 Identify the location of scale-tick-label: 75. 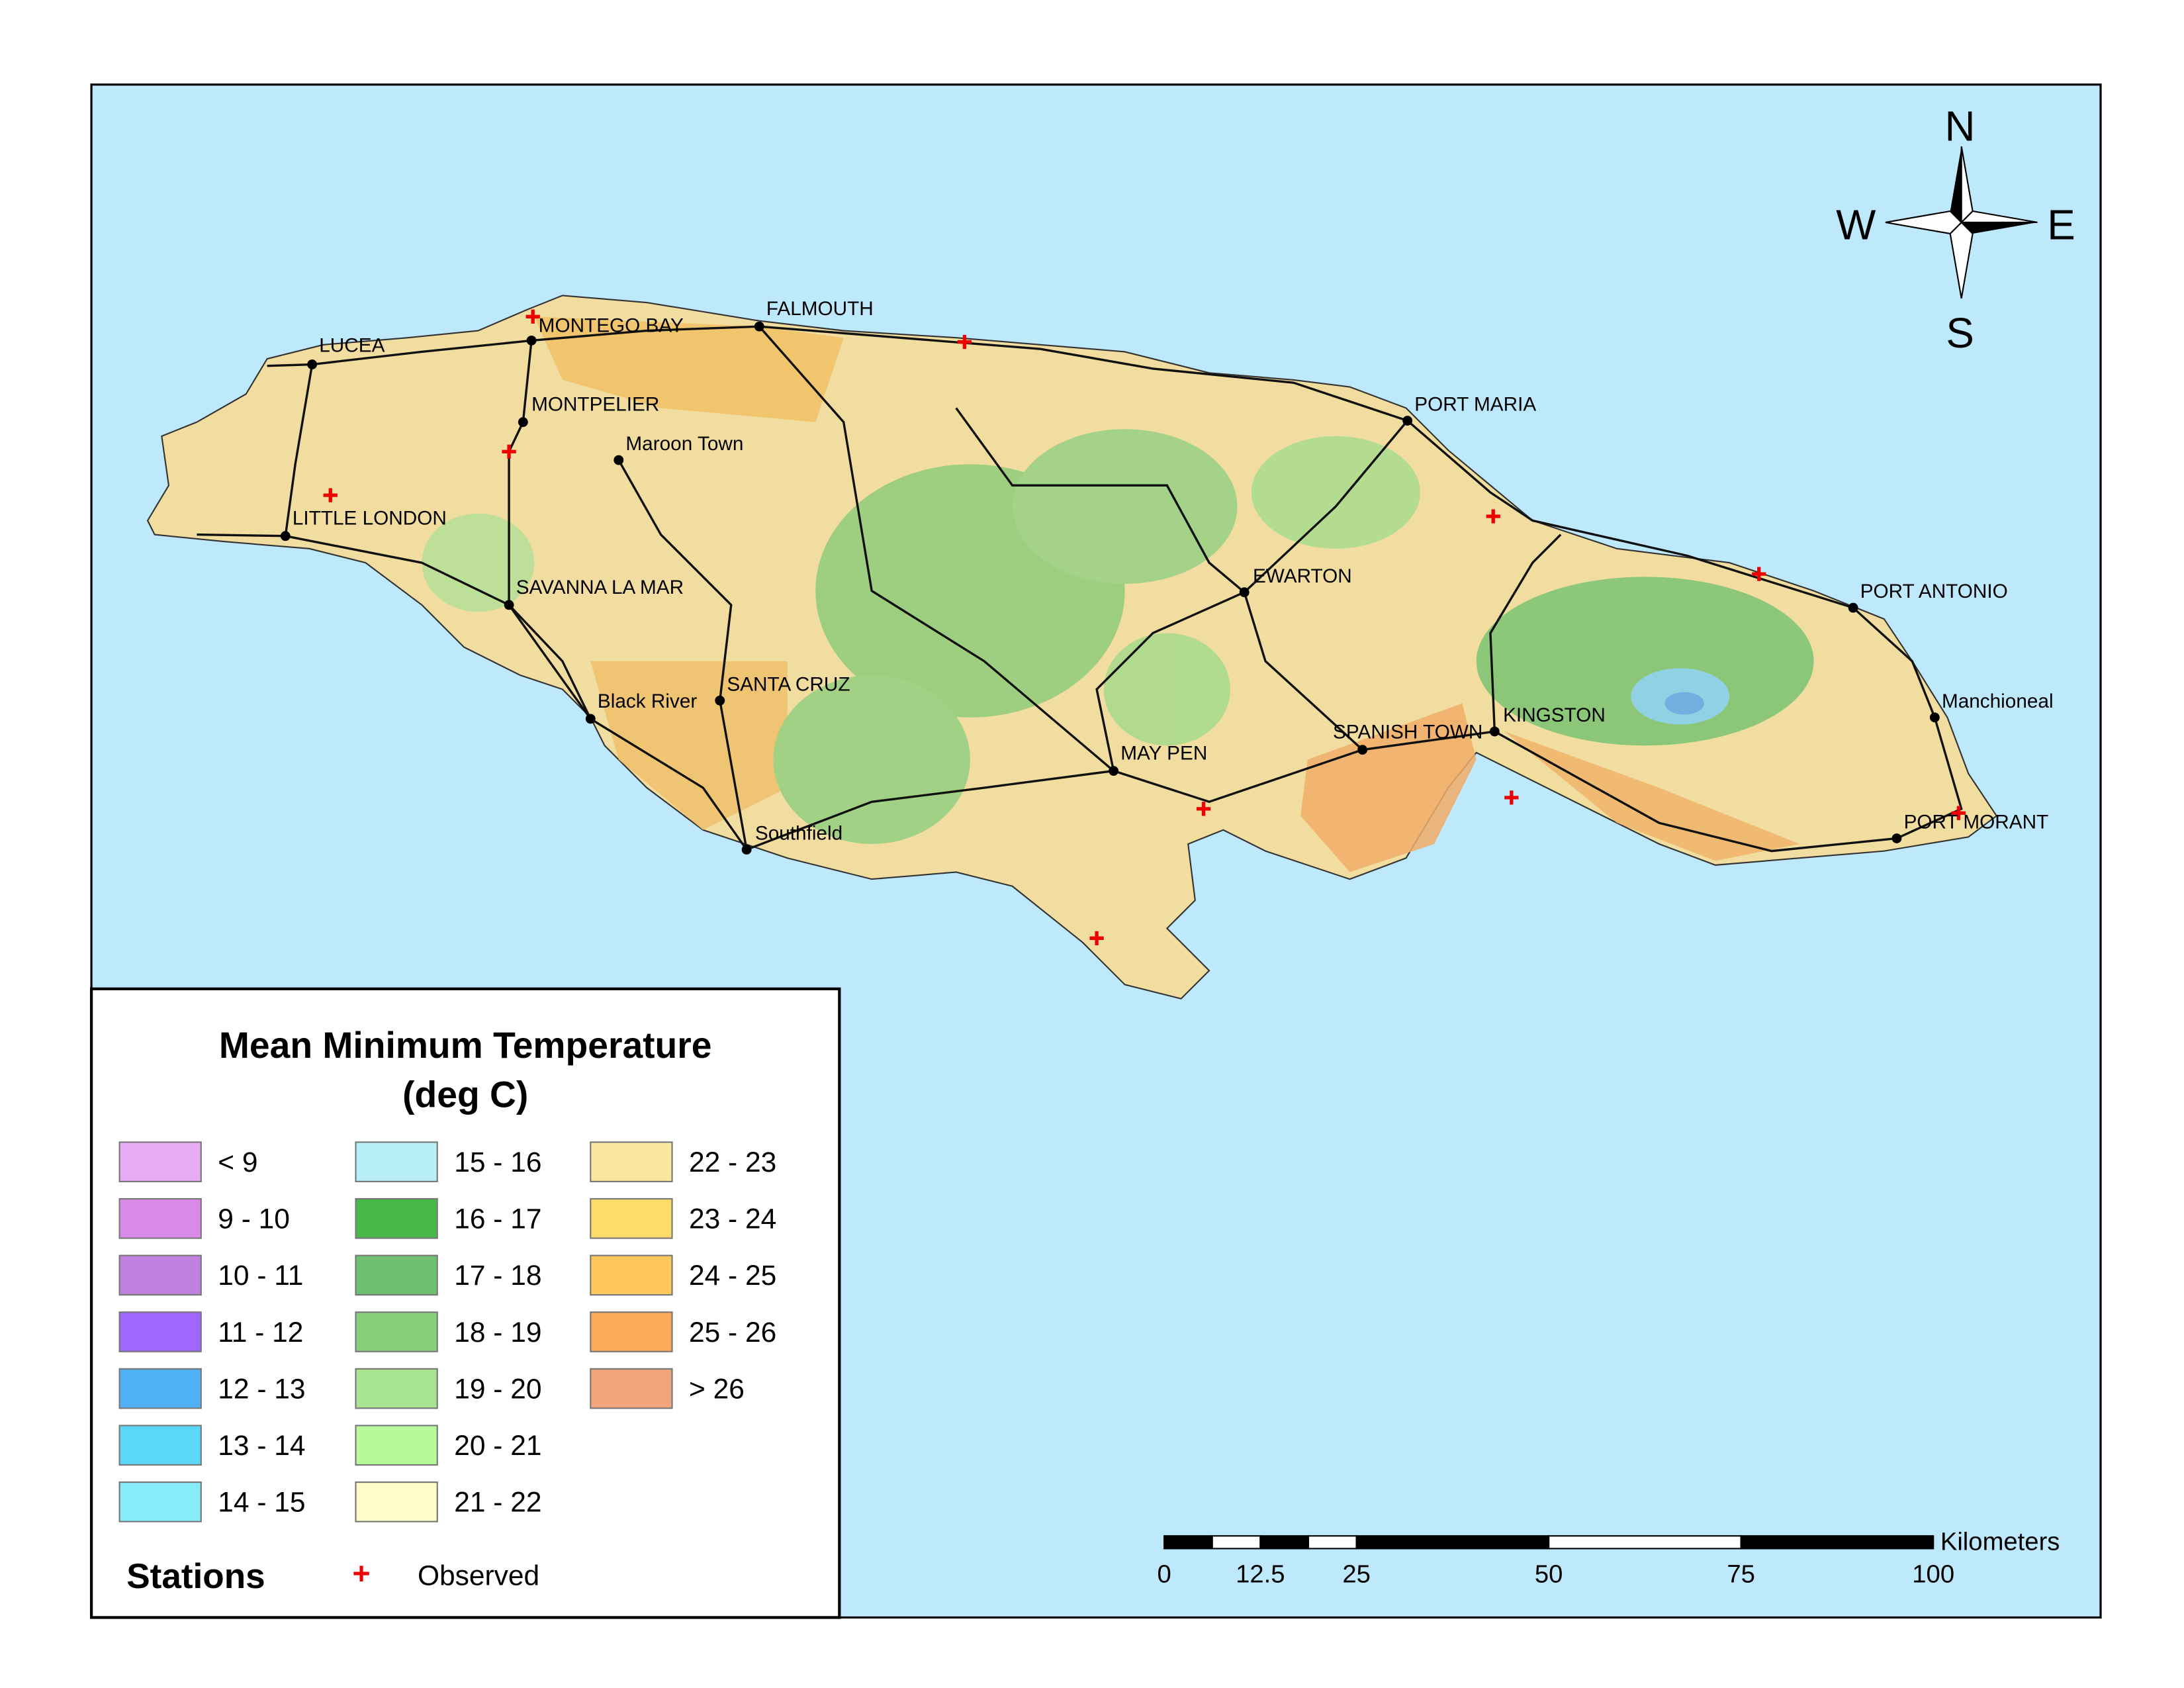
(1741, 1574).